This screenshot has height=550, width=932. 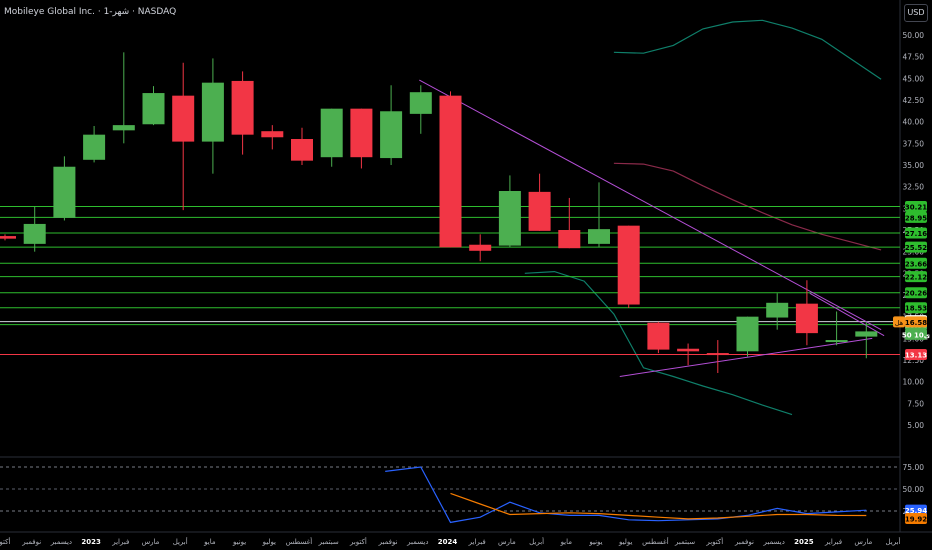 I want to click on price-badge-label: 25.52, so click(x=916, y=248).